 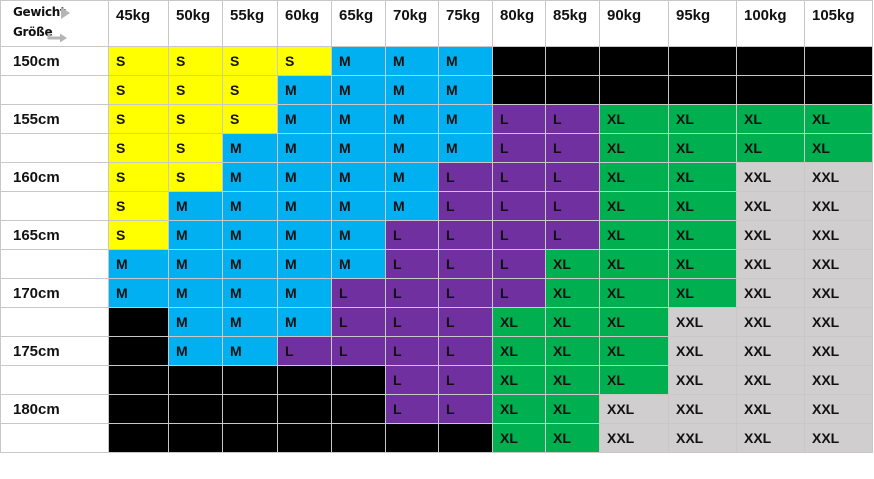 I want to click on height-label: 180cm, so click(x=54, y=409).